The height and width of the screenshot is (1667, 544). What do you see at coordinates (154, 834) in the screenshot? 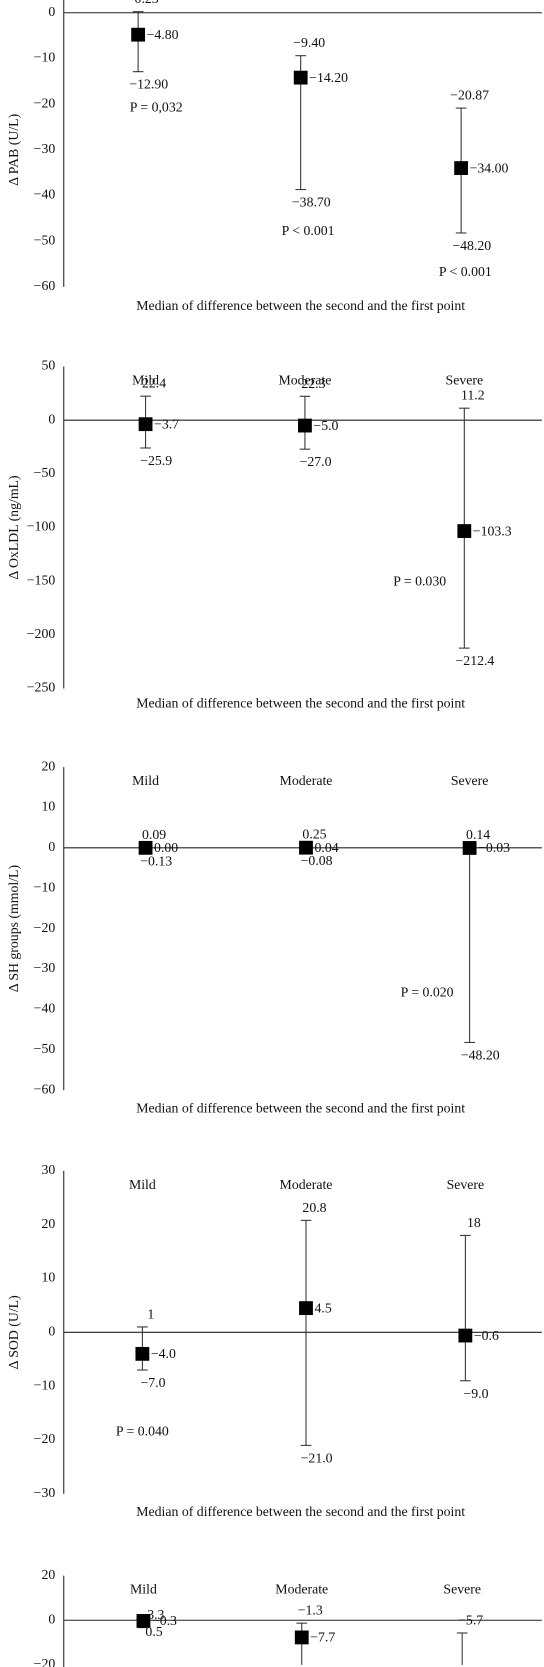
I see `upper-label: 0.09` at bounding box center [154, 834].